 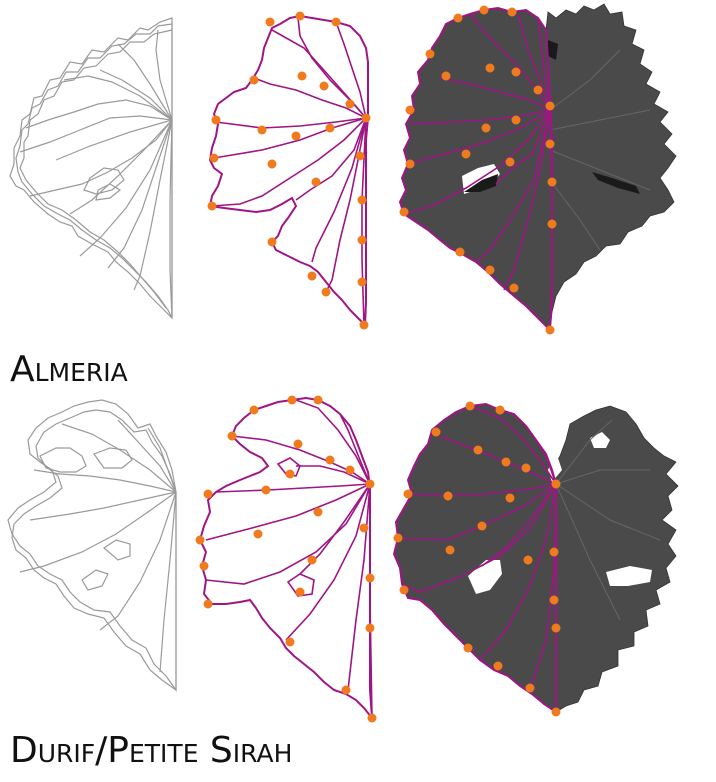 What do you see at coordinates (151, 750) in the screenshot?
I see `cultivar-label-durif: Durif/Petite Sirah` at bounding box center [151, 750].